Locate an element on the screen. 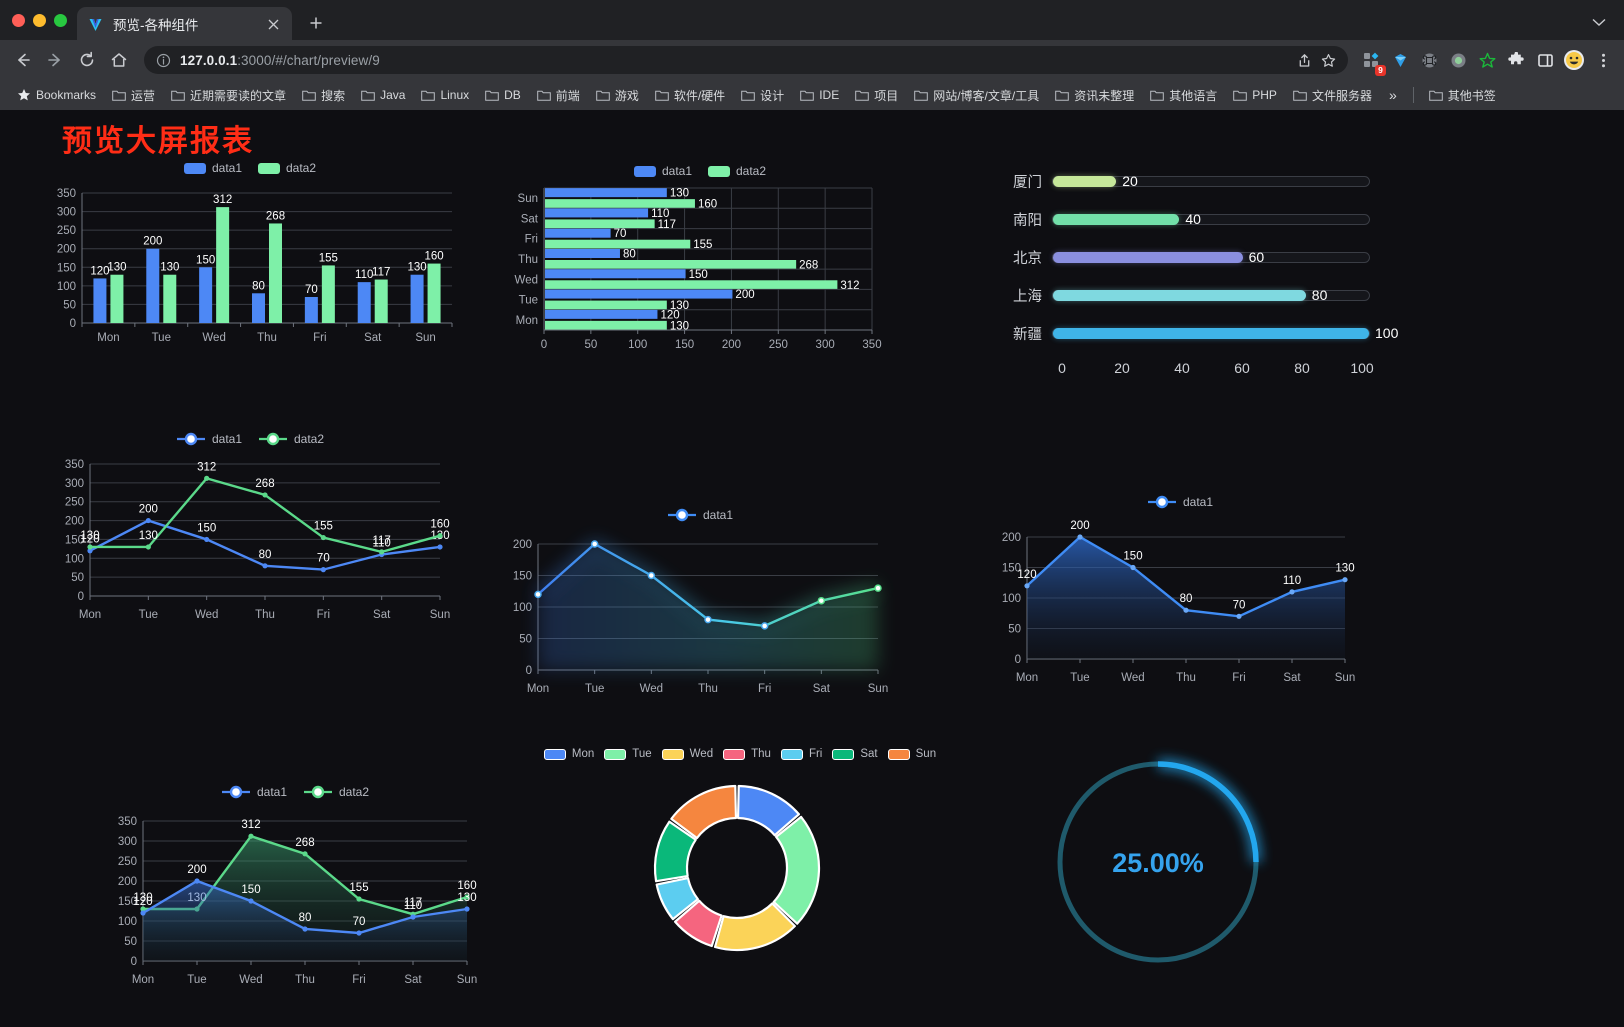 The height and width of the screenshot is (1027, 1624). legend-item-Fri: Fri is located at coordinates (801, 754).